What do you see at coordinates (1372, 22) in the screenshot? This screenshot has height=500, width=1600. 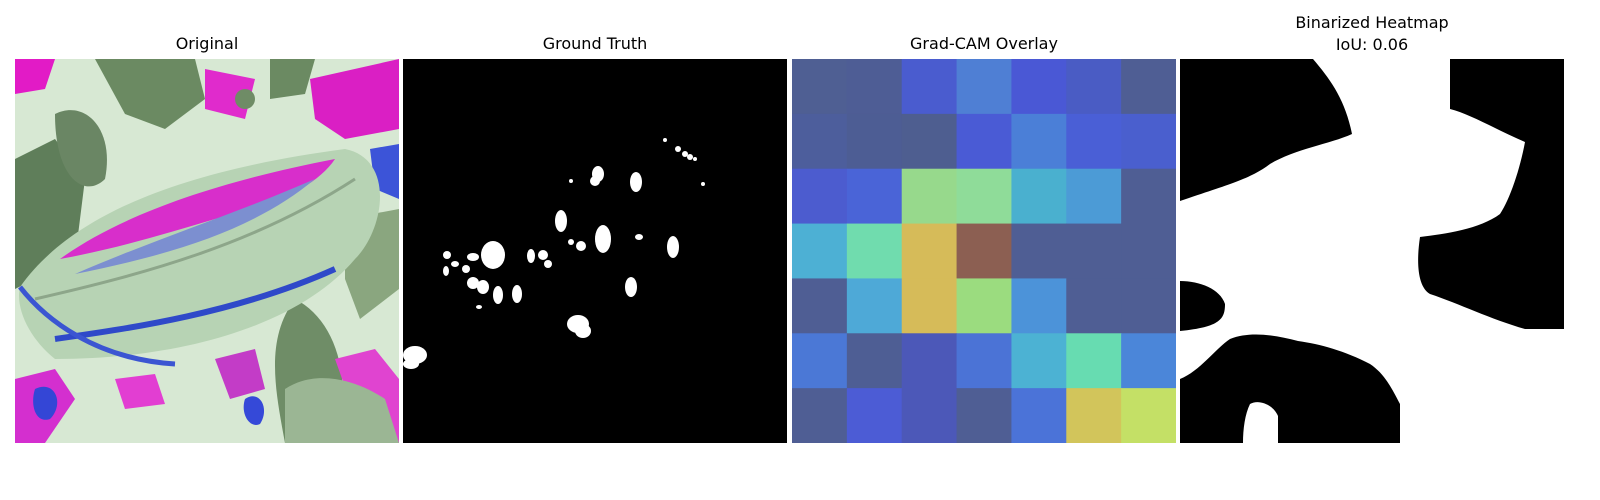 I see `panel-title-binarized: Binarized Heatmap` at bounding box center [1372, 22].